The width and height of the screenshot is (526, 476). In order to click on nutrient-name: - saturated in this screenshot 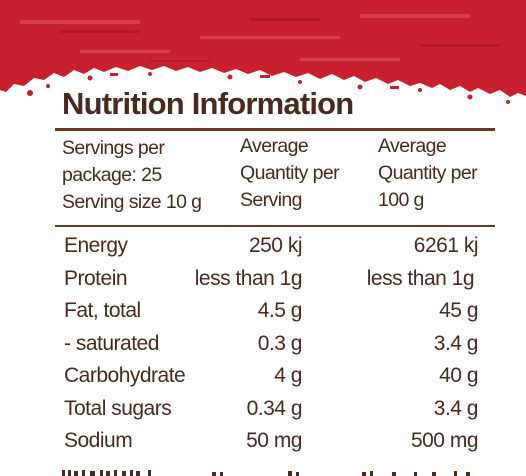, I will do `click(111, 343)`.